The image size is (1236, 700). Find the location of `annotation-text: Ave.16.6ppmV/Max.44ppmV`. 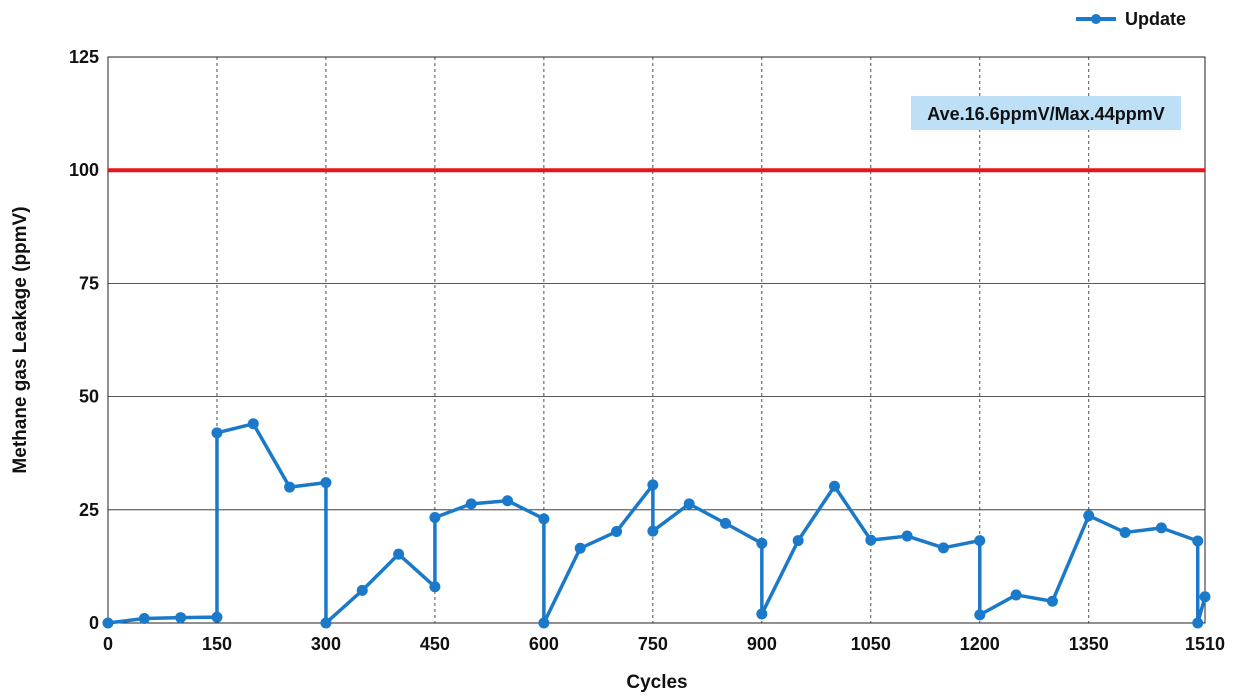

annotation-text: Ave.16.6ppmV/Max.44ppmV is located at coordinates (1045, 114).